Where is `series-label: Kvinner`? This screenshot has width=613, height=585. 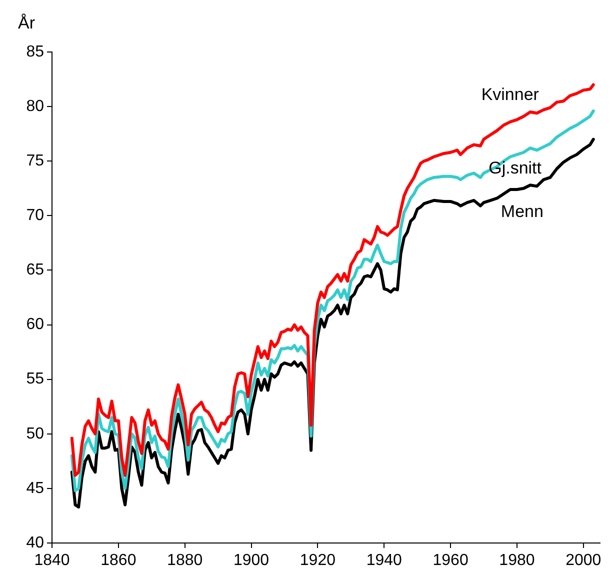 series-label: Kvinner is located at coordinates (510, 94).